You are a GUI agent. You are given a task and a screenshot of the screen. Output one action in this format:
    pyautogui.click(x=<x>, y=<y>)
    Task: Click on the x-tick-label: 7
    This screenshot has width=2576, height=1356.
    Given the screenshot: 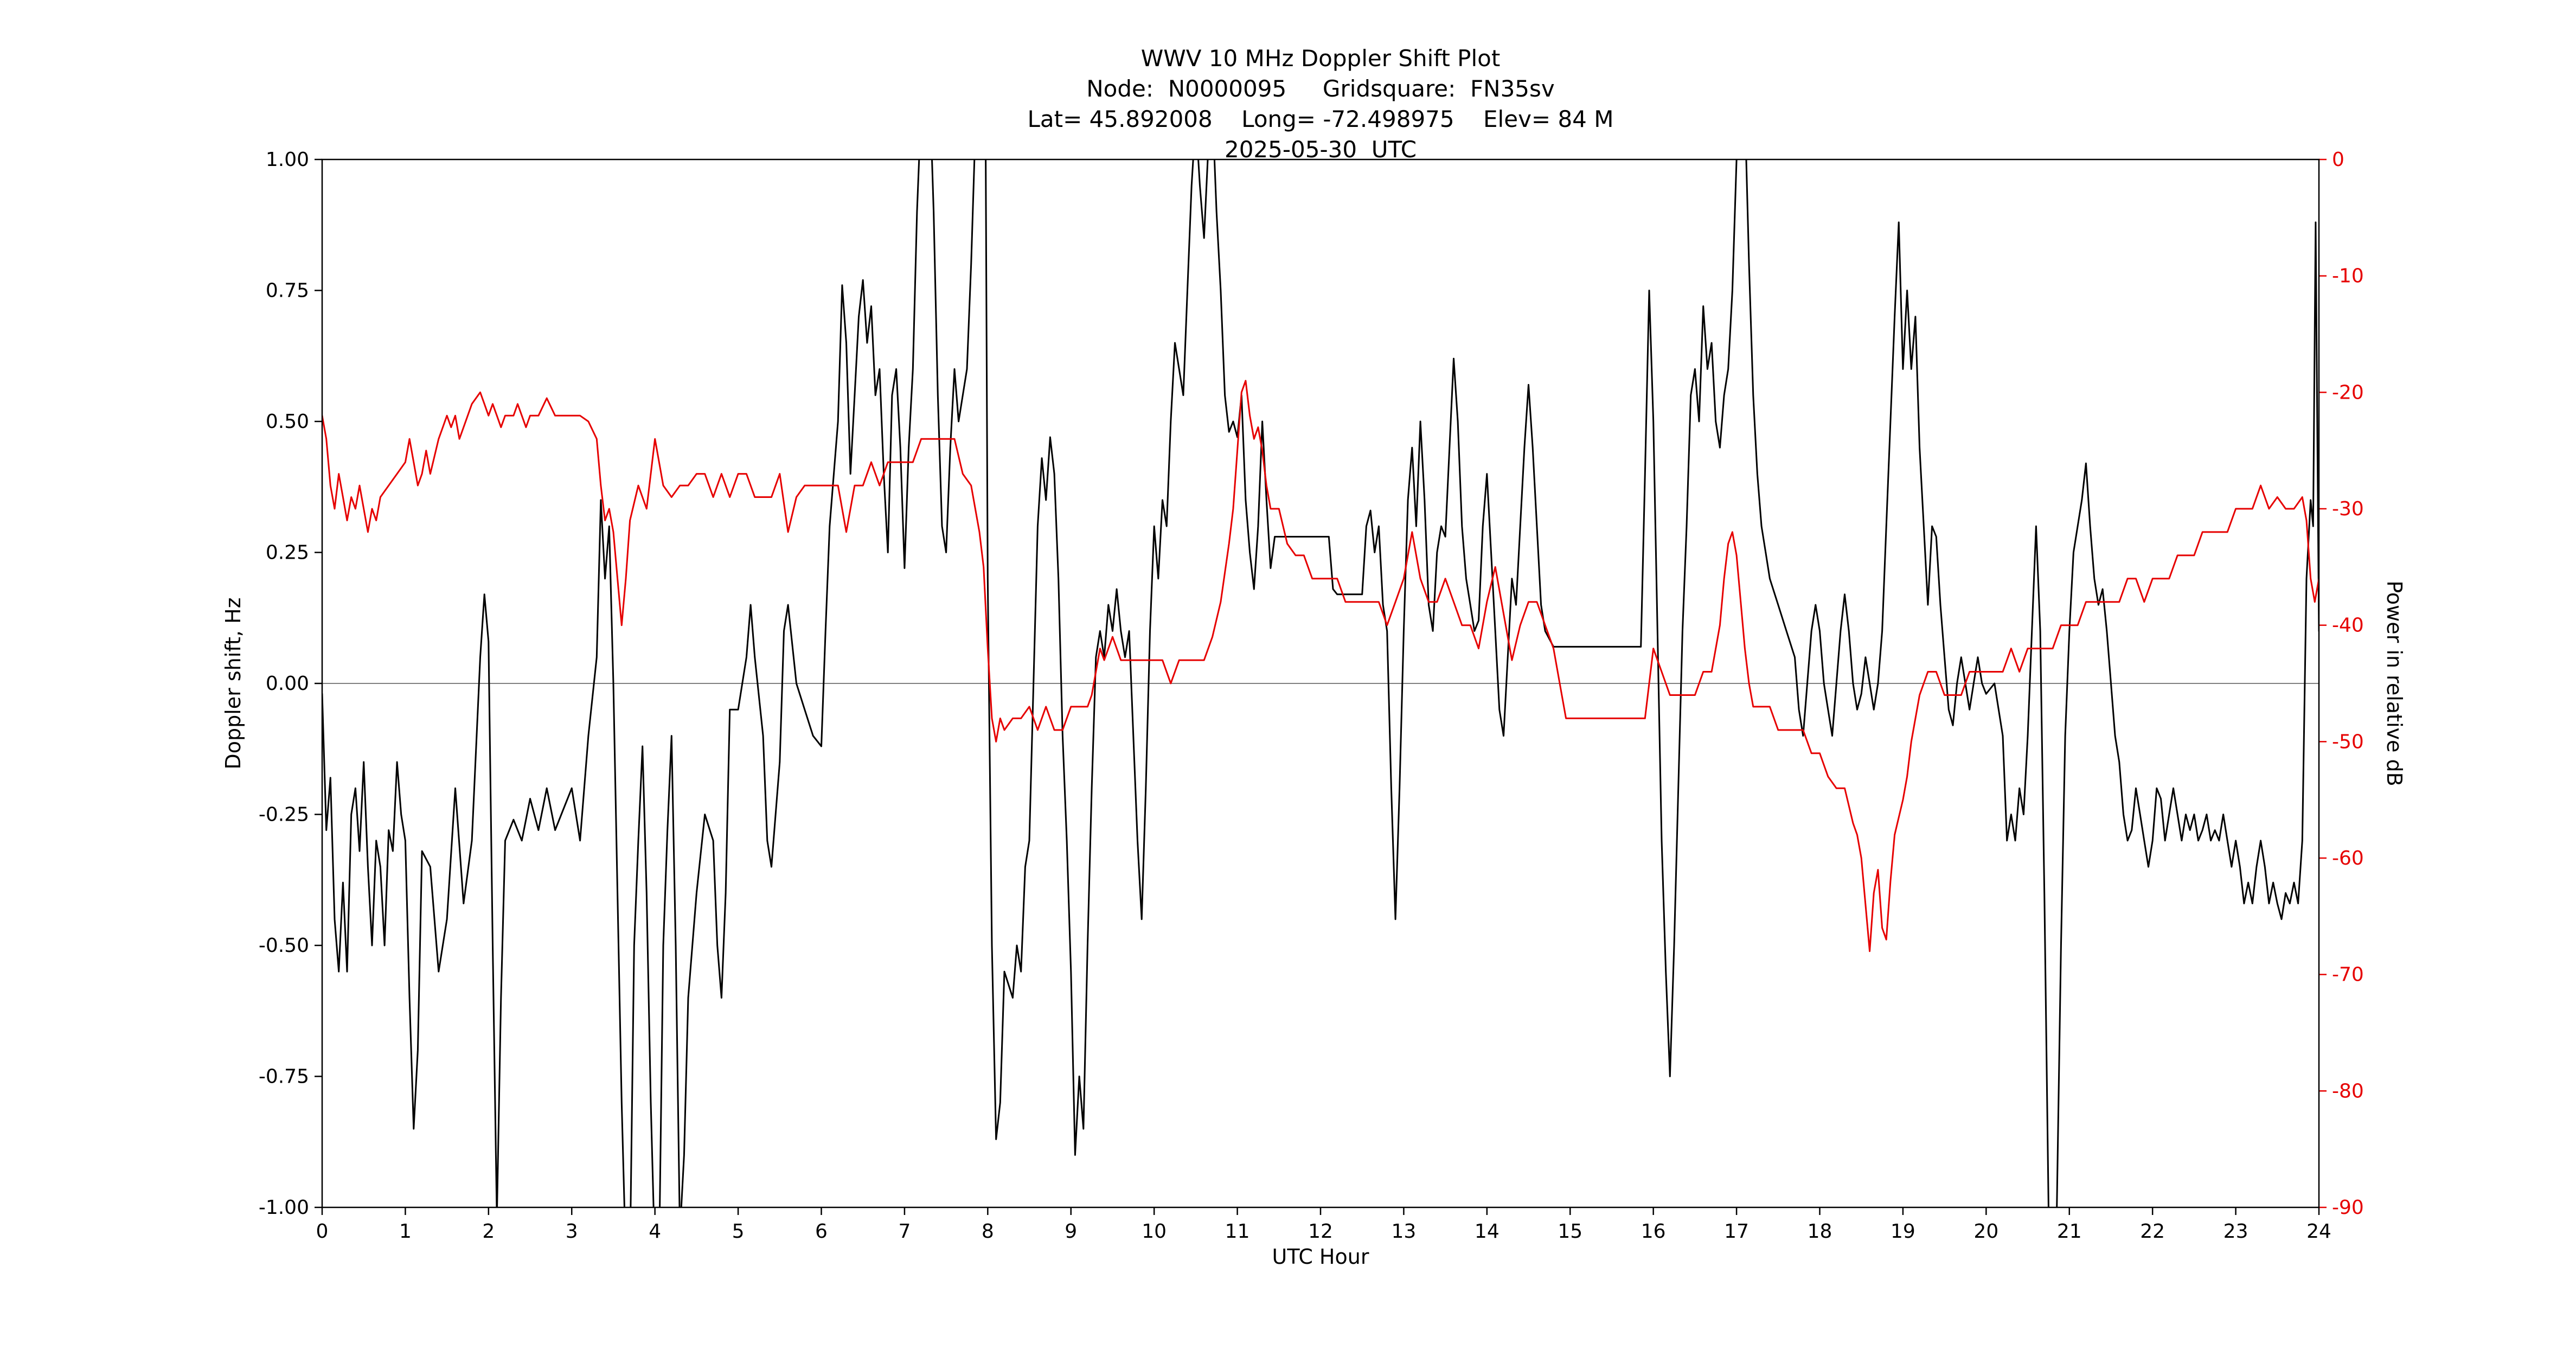 What is the action you would take?
    pyautogui.click(x=904, y=1231)
    